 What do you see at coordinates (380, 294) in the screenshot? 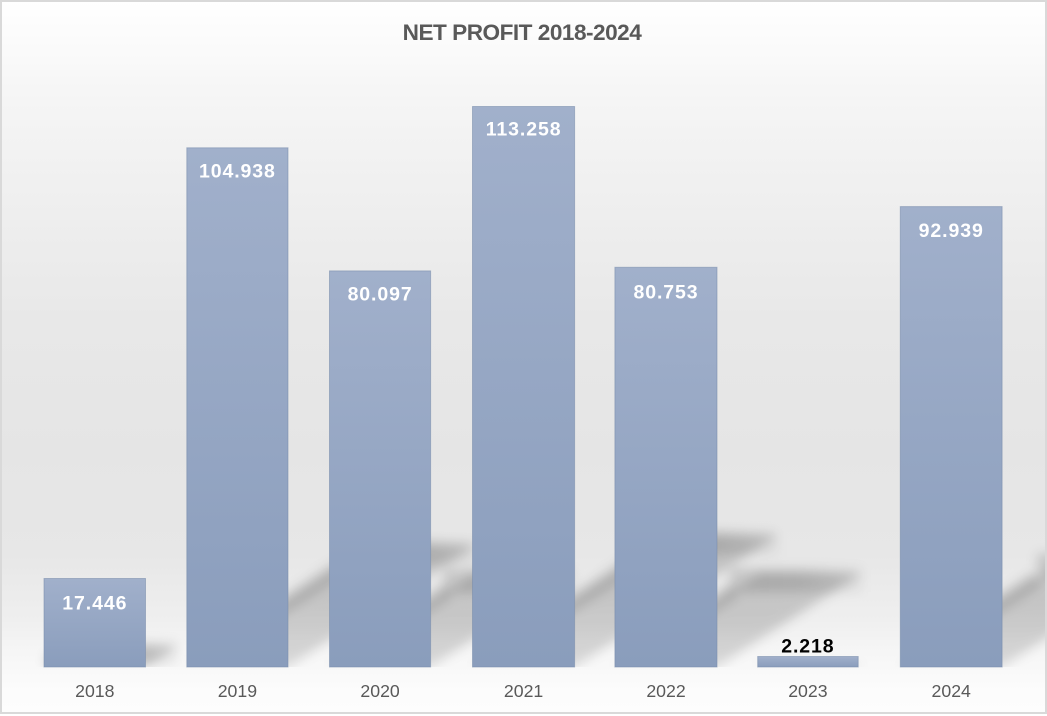
I see `svg-text: 80.097` at bounding box center [380, 294].